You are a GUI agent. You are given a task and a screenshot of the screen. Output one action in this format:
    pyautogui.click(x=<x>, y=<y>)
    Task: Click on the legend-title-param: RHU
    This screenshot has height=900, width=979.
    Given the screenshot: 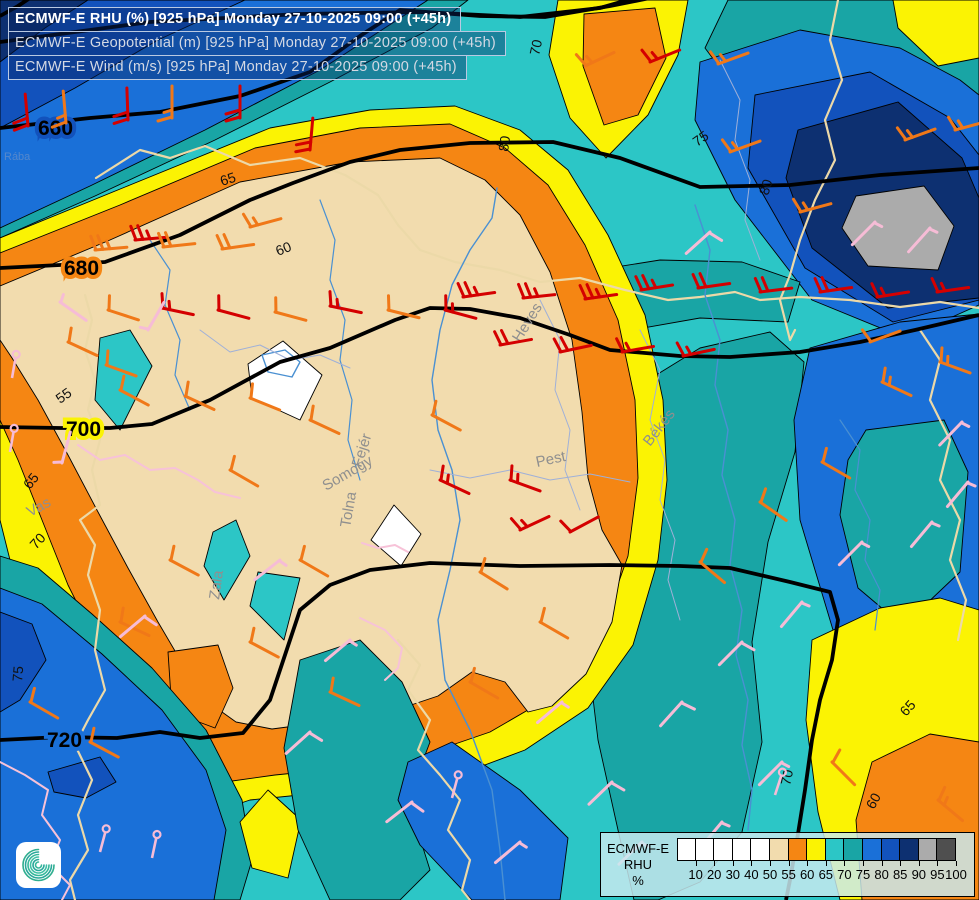 What is the action you would take?
    pyautogui.click(x=638, y=864)
    